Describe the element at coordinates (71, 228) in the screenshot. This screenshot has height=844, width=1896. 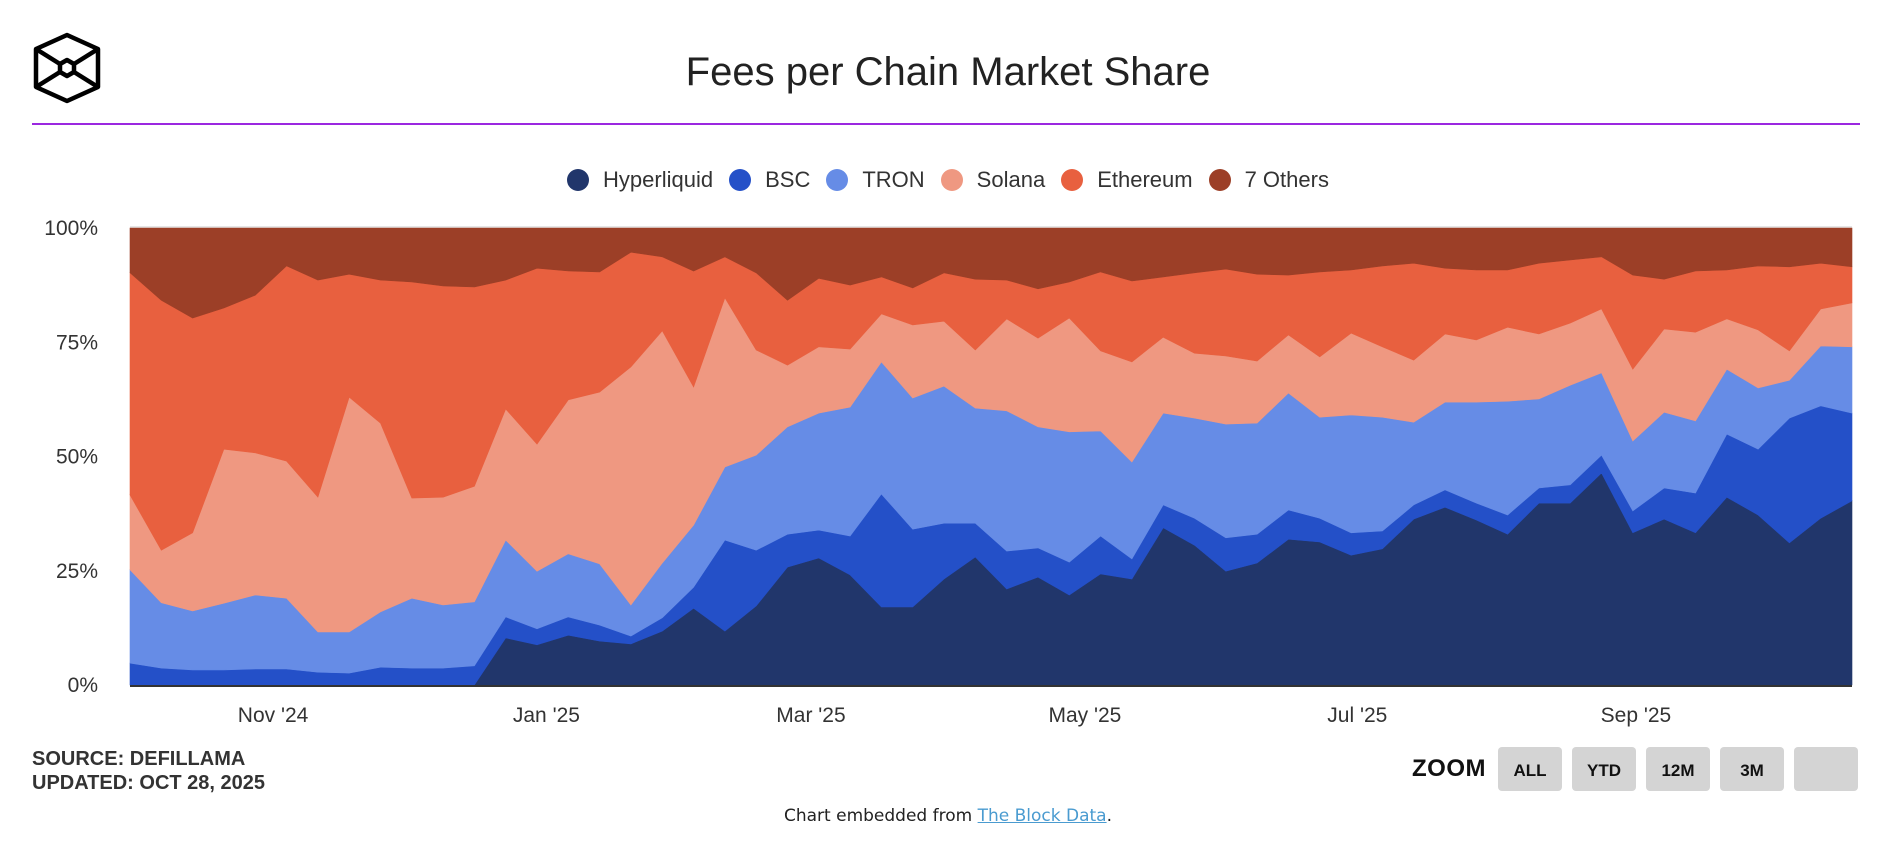
I see `y-tick-label: 100%` at that location.